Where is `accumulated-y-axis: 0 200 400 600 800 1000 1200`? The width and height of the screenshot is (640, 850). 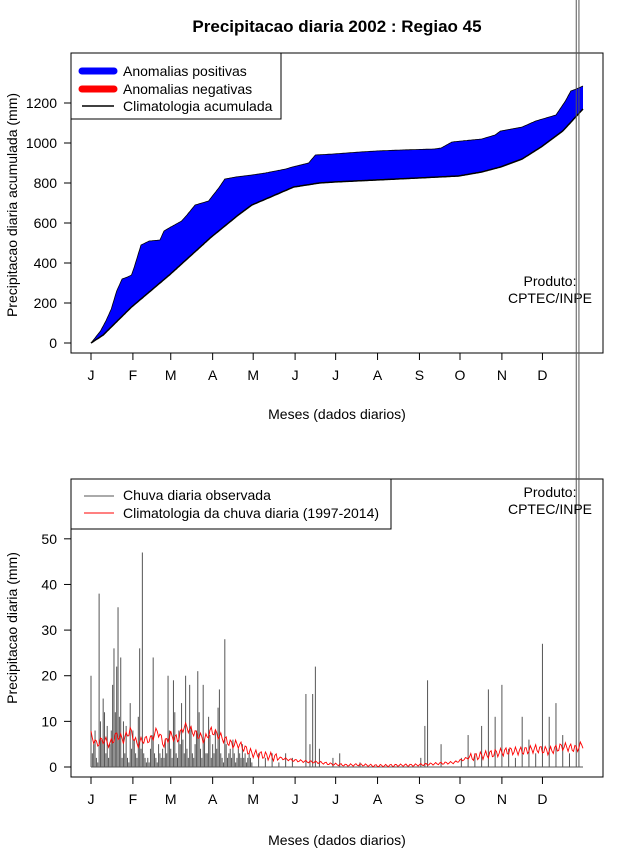
accumulated-y-axis: 0 200 400 600 800 1000 1200 is located at coordinates (49, 223).